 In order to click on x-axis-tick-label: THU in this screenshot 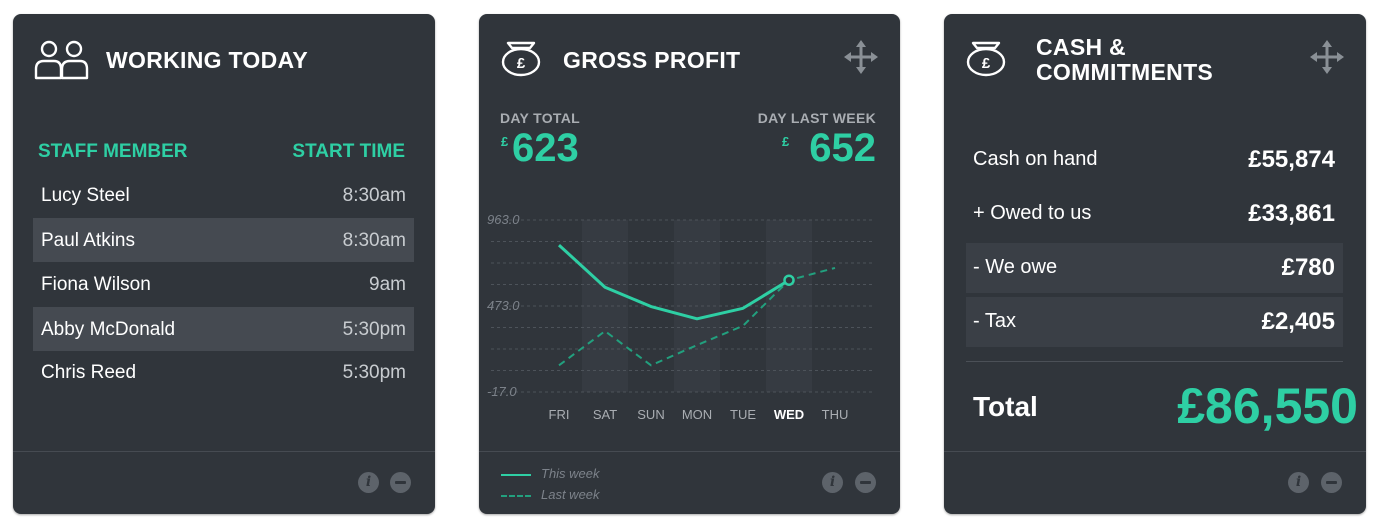, I will do `click(835, 414)`.